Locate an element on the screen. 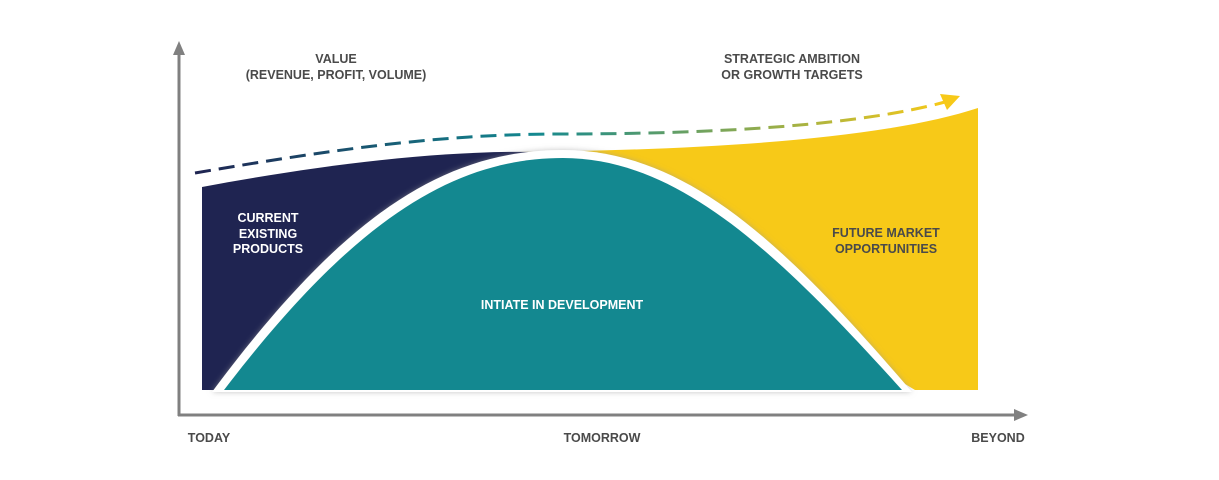 This screenshot has width=1219, height=480. x-label: TODAY is located at coordinates (209, 438).